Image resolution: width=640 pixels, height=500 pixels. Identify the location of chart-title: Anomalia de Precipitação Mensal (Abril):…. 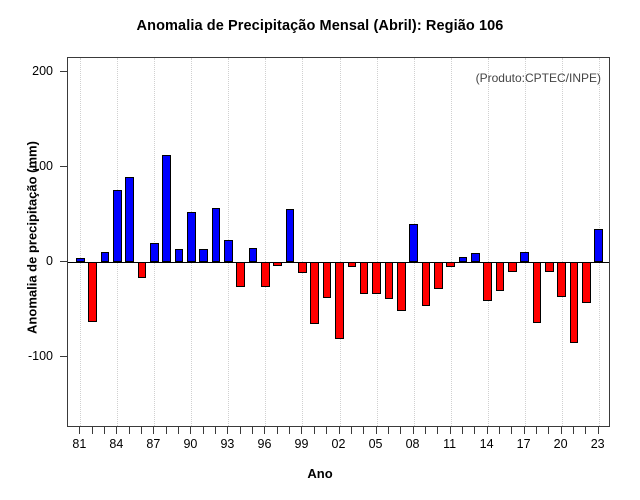
(320, 26).